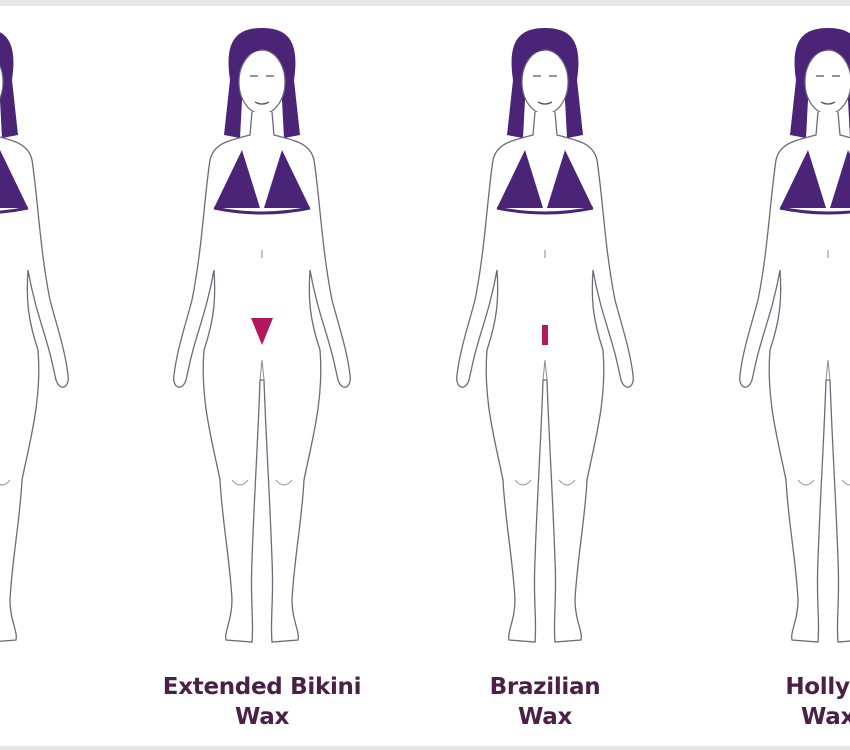  I want to click on figure-bikini-wax, so click(35, 335).